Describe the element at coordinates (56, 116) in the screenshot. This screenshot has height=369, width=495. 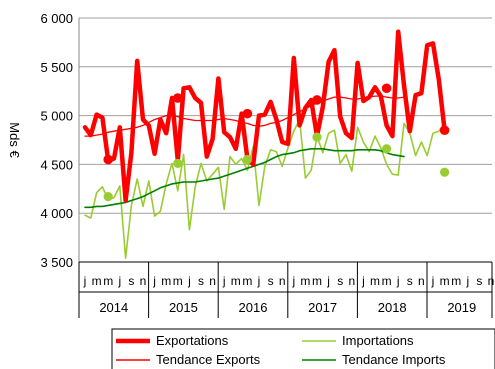
I see `y-tick-label: 5 000` at that location.